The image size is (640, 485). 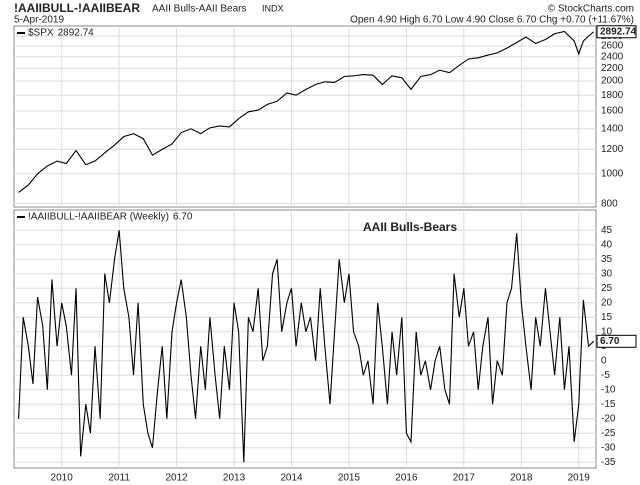 What do you see at coordinates (291, 478) in the screenshot?
I see `x-tick-label: 2014` at bounding box center [291, 478].